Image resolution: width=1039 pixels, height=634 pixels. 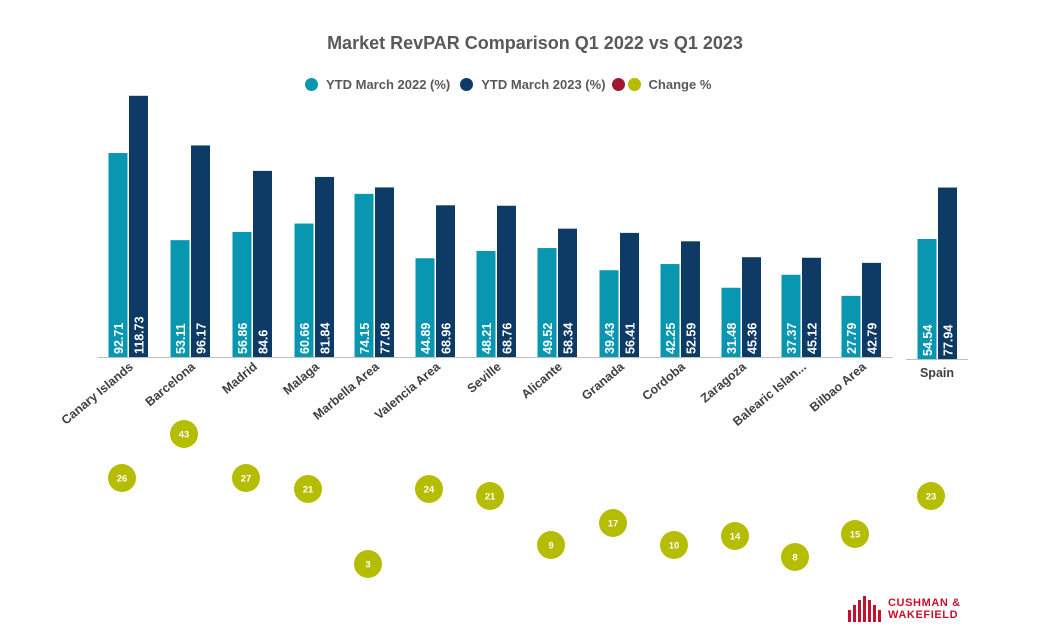 I want to click on bar-2022-value-label: 39.43, so click(x=610, y=338).